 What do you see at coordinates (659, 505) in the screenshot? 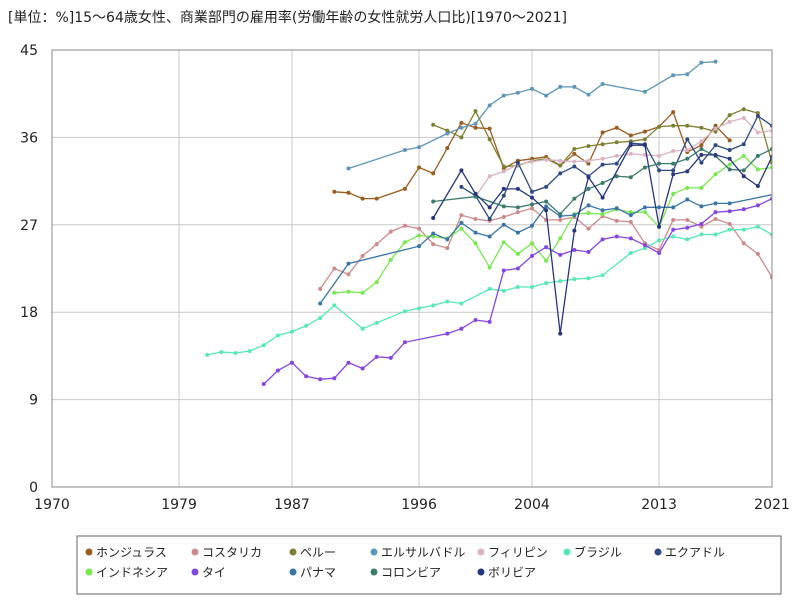
I see `x-tick-label: 2013` at bounding box center [659, 505].